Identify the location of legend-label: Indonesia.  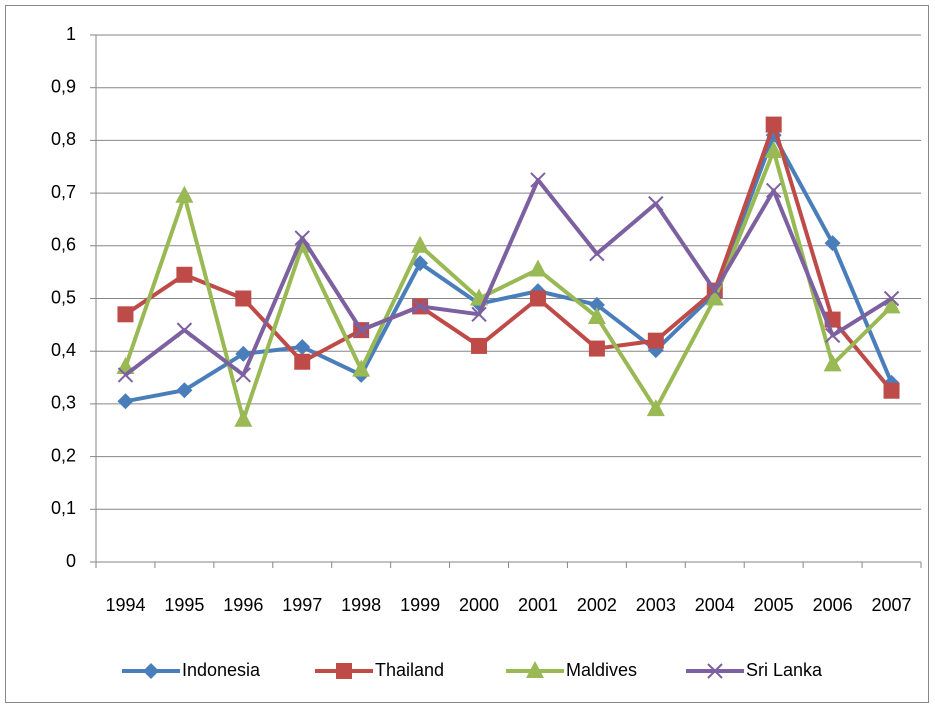
(221, 670).